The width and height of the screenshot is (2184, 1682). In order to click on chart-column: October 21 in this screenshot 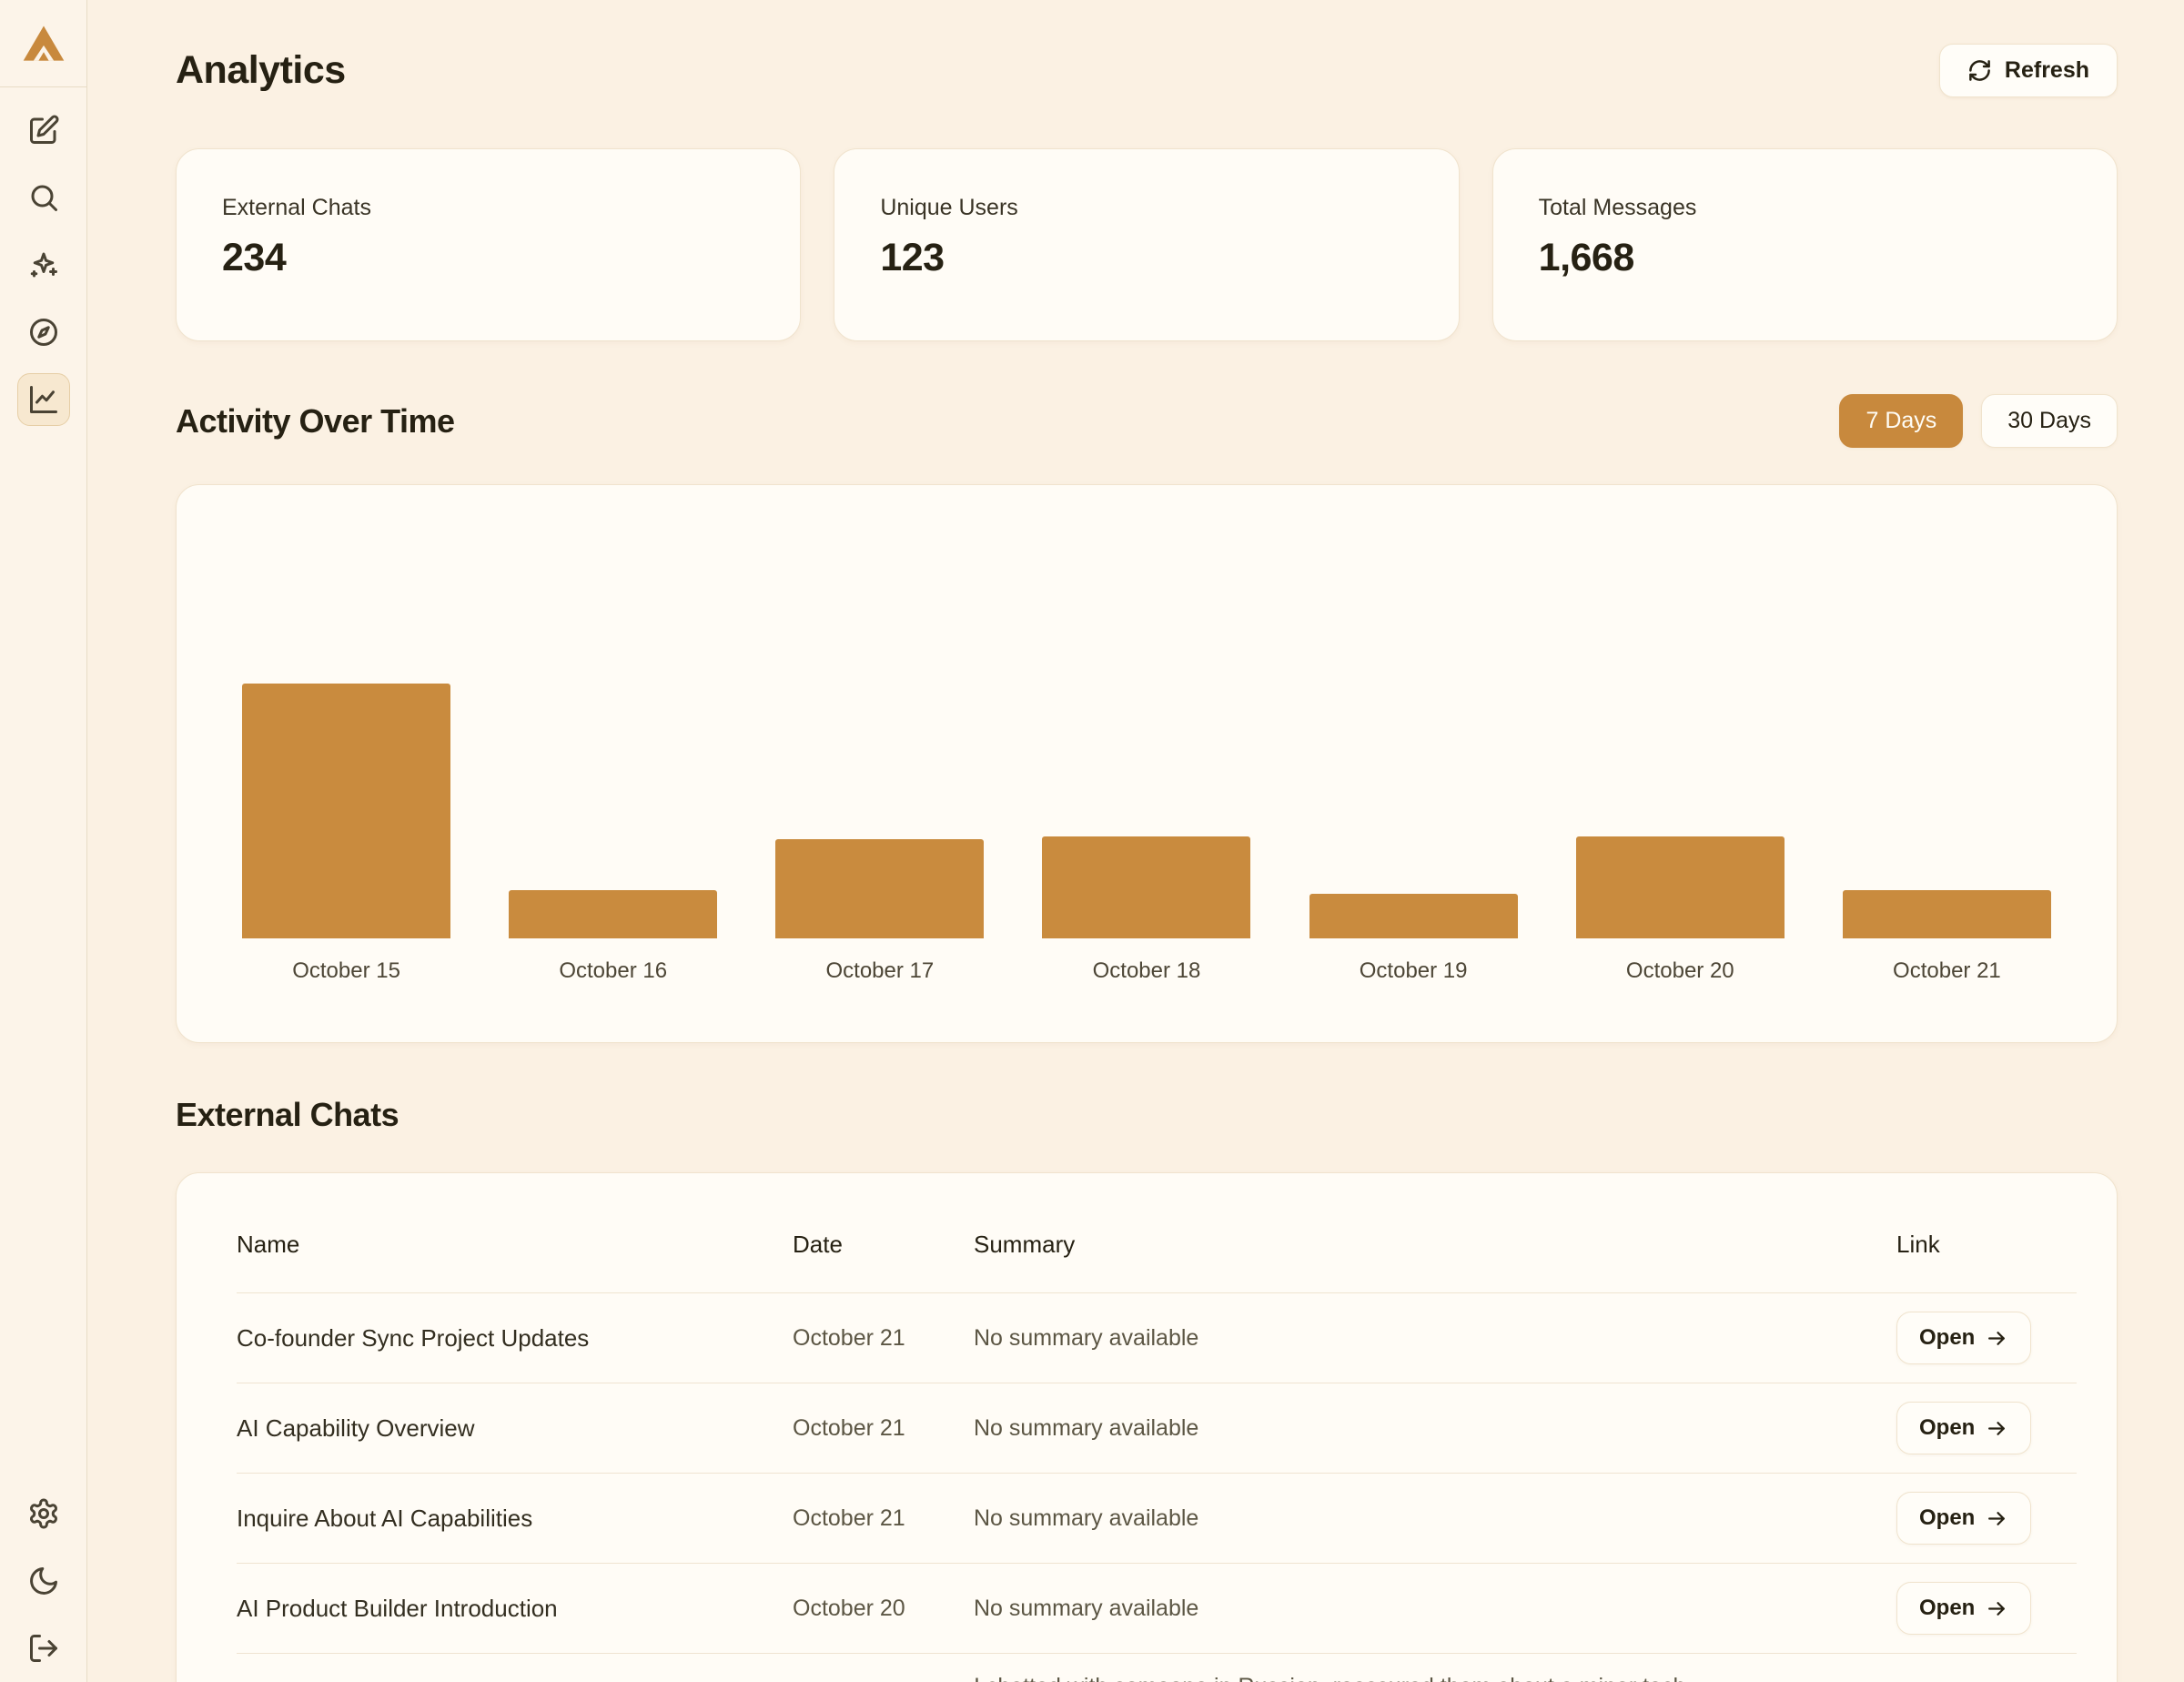, I will do `click(1947, 834)`.